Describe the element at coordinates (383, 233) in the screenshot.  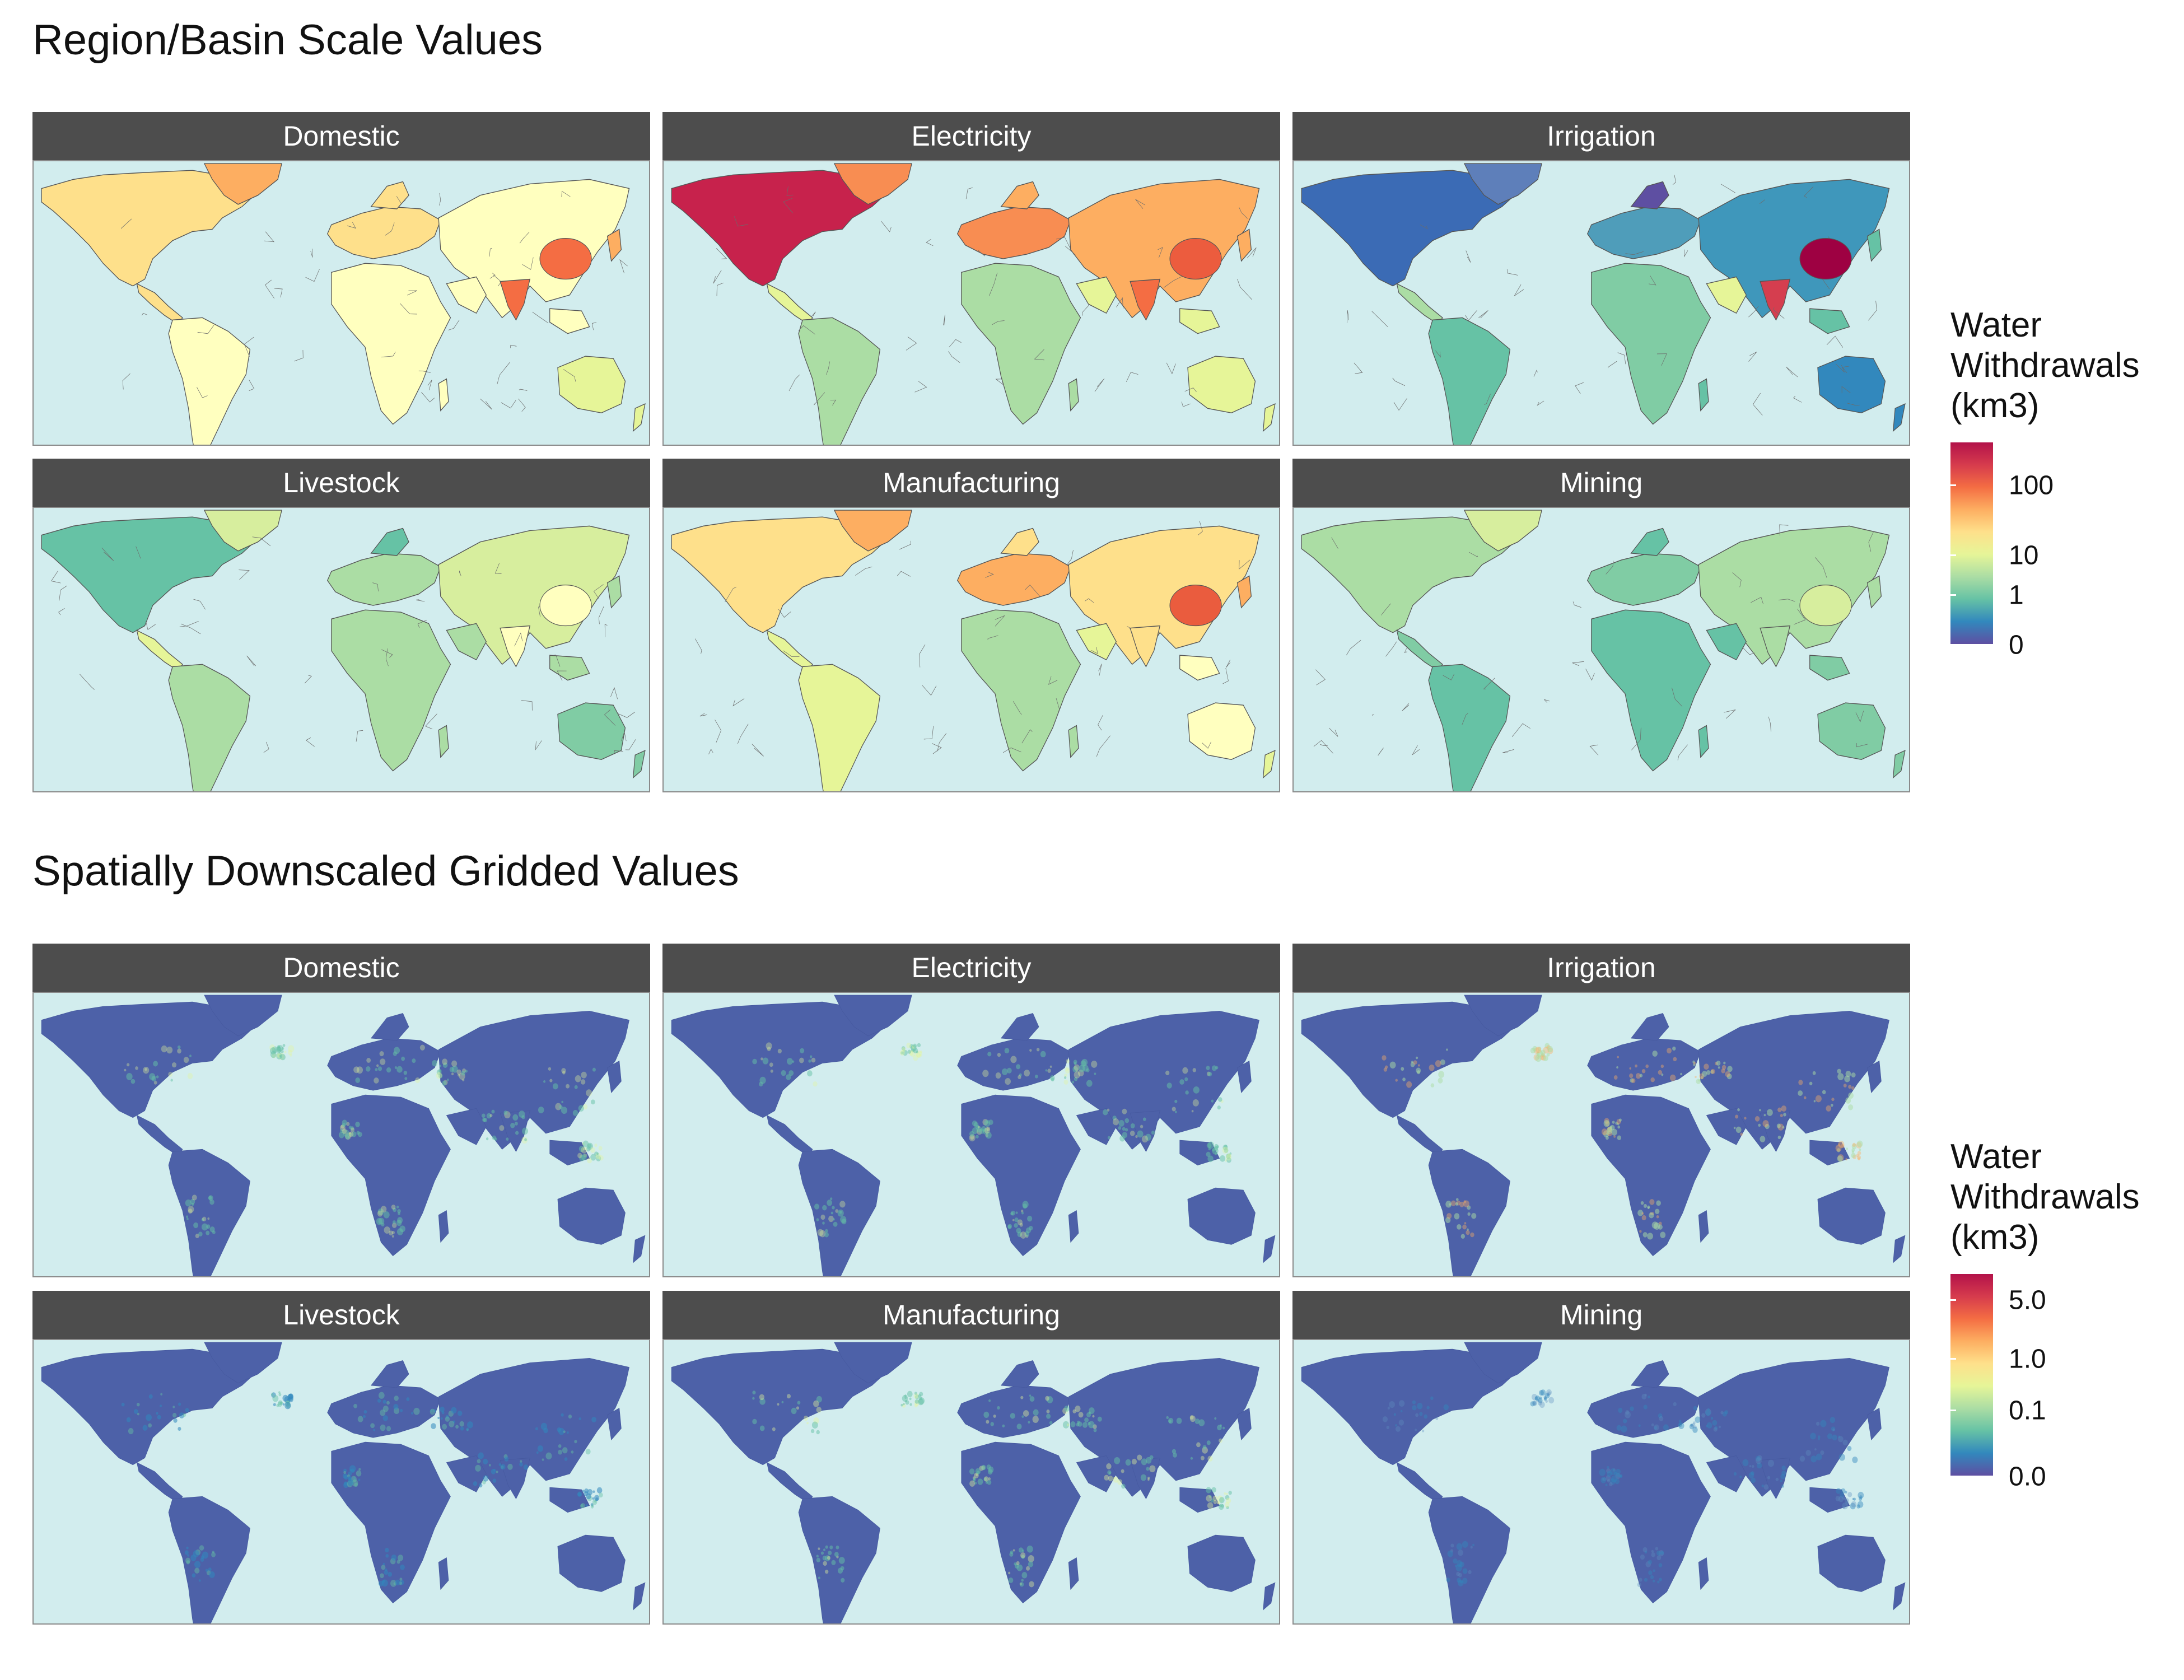
I see `land-europe` at that location.